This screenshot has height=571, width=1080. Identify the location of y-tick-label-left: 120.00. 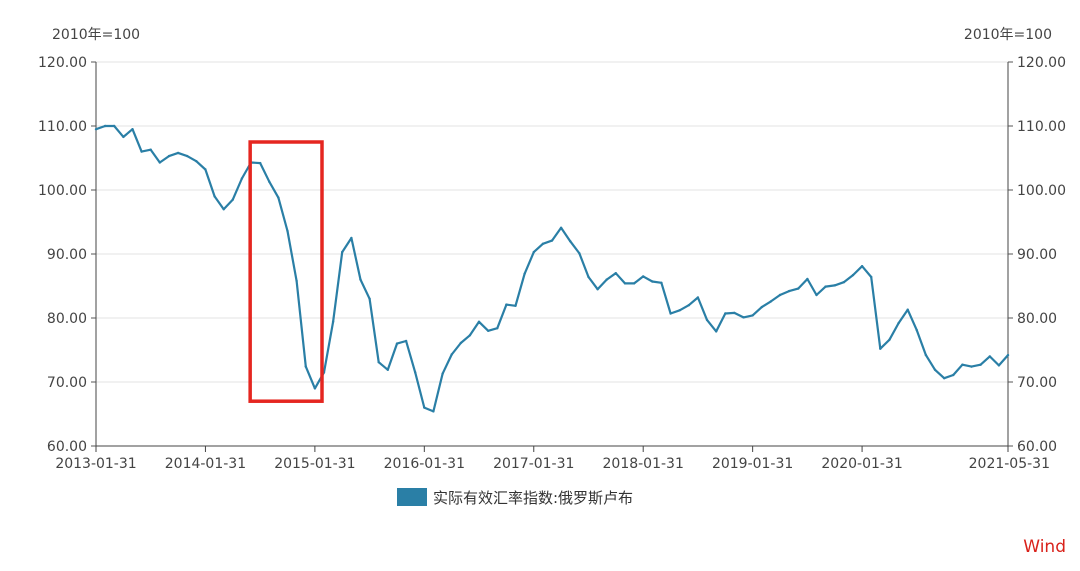
(62, 63).